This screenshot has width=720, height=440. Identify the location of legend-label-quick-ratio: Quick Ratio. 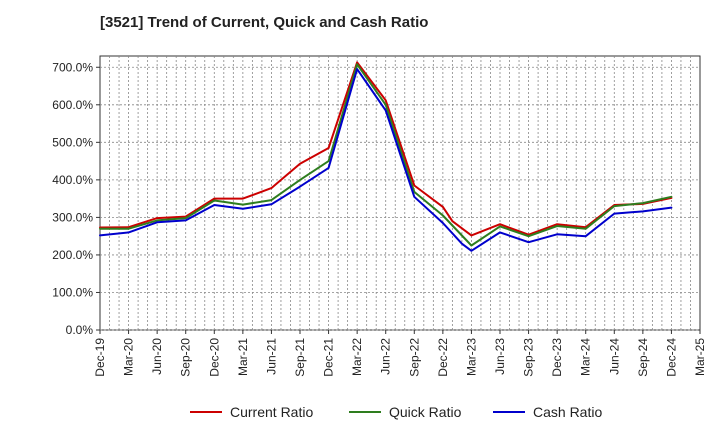
(425, 412).